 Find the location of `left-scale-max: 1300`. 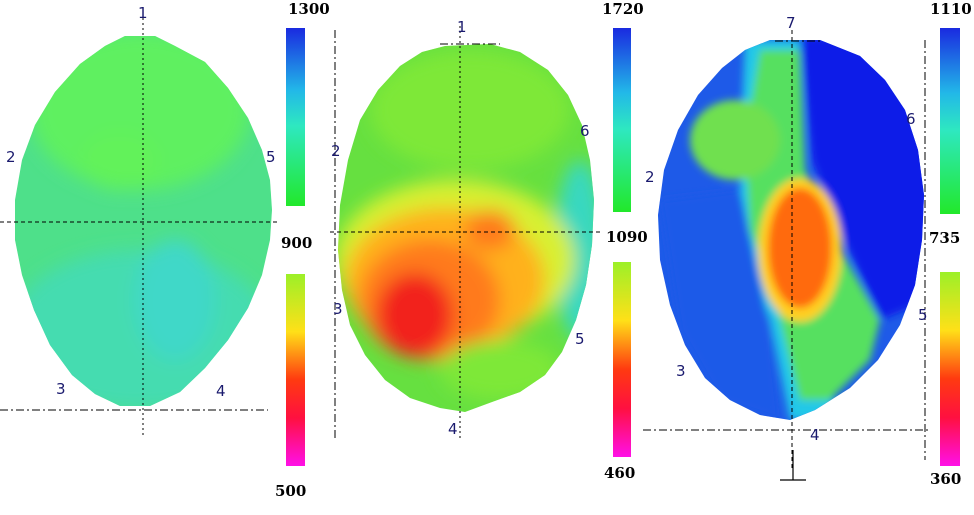

left-scale-max: 1300 is located at coordinates (309, 9).